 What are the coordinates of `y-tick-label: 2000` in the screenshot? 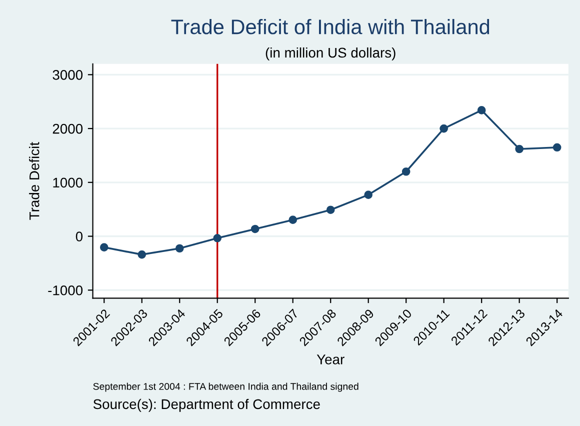 It's located at (67, 129).